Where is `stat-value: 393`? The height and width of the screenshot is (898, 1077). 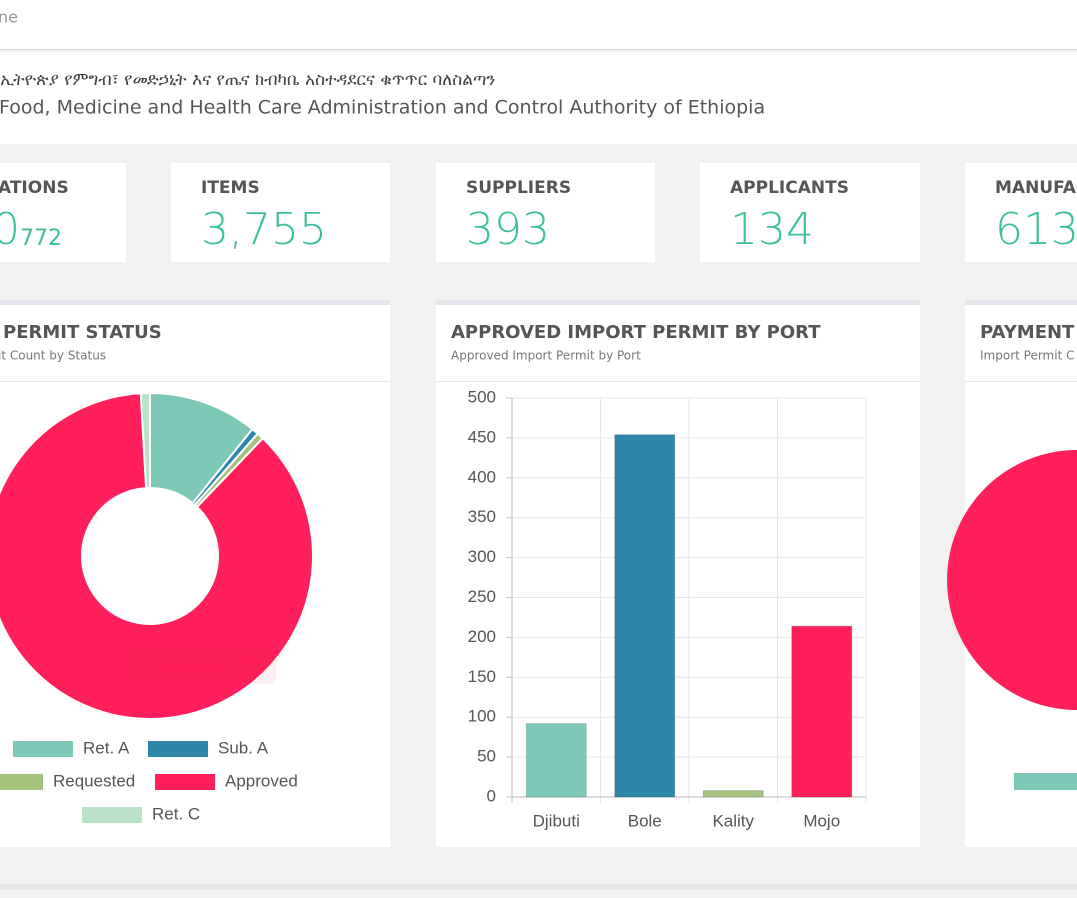 stat-value: 393 is located at coordinates (508, 229).